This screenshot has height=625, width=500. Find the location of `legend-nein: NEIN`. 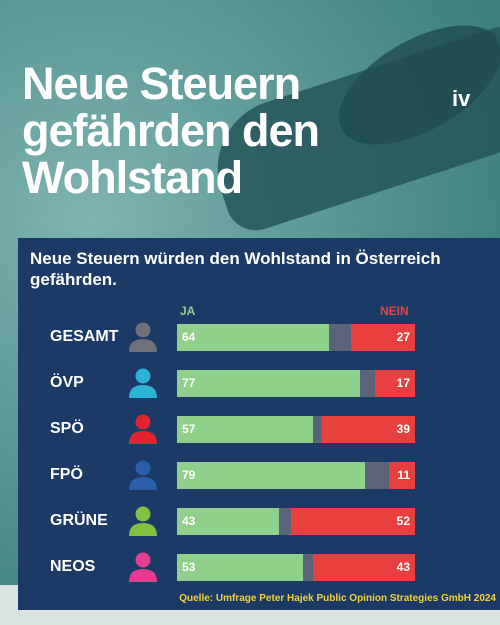

legend-nein: NEIN is located at coordinates (394, 311).